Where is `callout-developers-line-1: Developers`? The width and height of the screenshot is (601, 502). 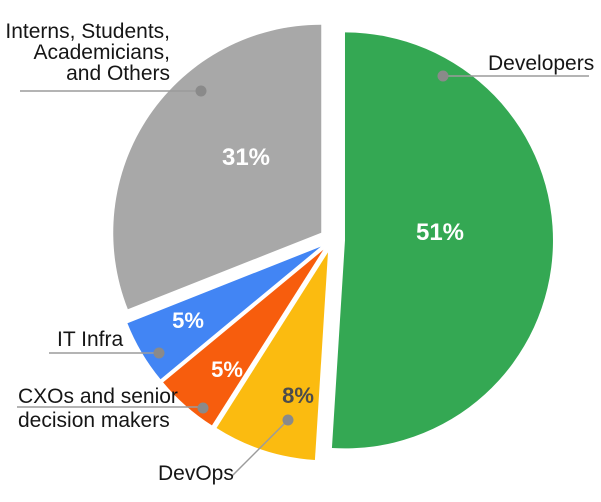 callout-developers-line-1: Developers is located at coordinates (541, 63).